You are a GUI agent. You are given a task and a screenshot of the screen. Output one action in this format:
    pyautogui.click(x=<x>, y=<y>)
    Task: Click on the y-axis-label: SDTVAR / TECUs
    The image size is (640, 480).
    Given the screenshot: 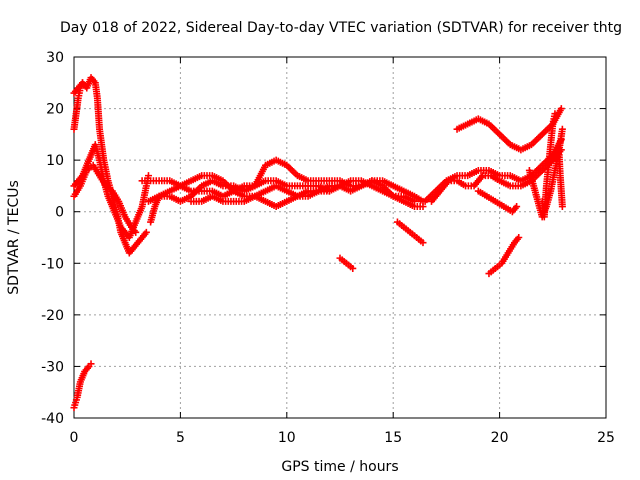 What is the action you would take?
    pyautogui.click(x=14, y=237)
    